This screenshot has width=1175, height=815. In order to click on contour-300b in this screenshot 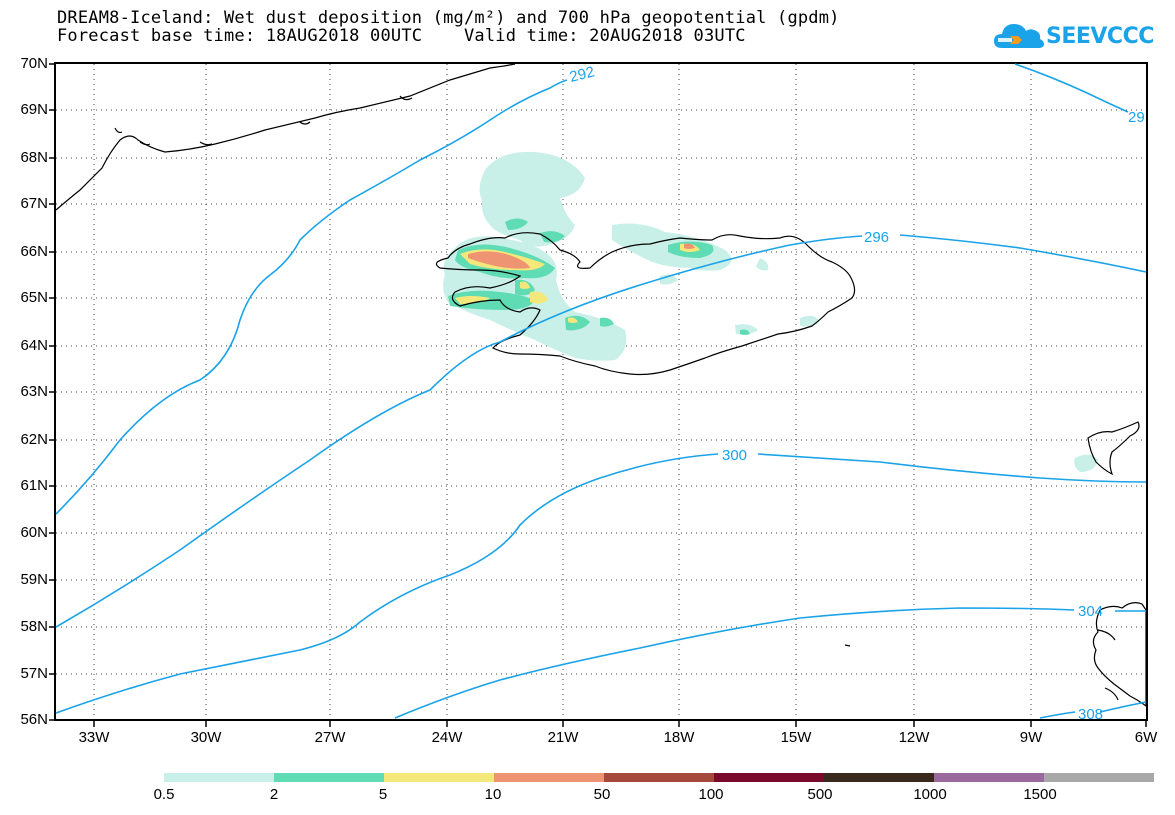, I will do `click(952, 468)`.